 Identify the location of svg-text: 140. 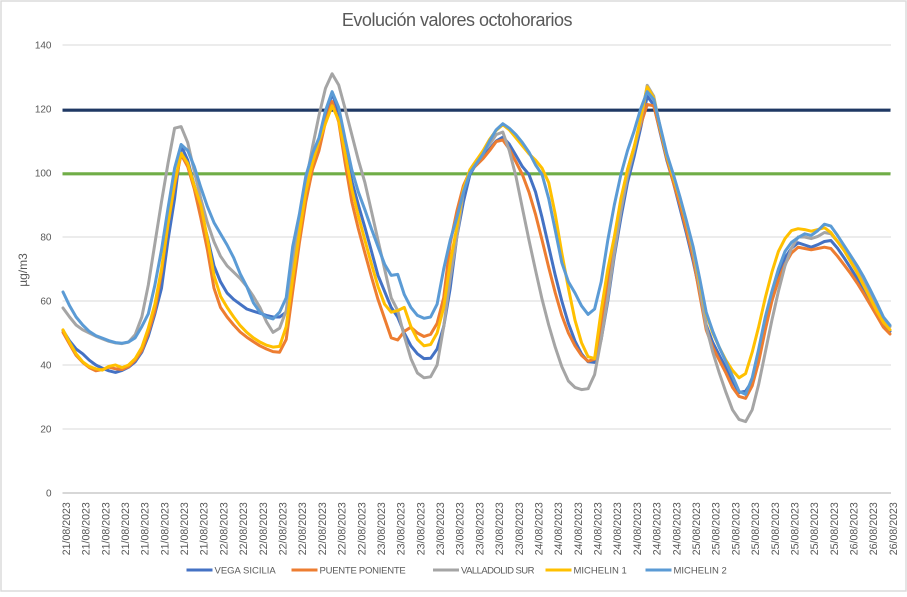
(43, 46).